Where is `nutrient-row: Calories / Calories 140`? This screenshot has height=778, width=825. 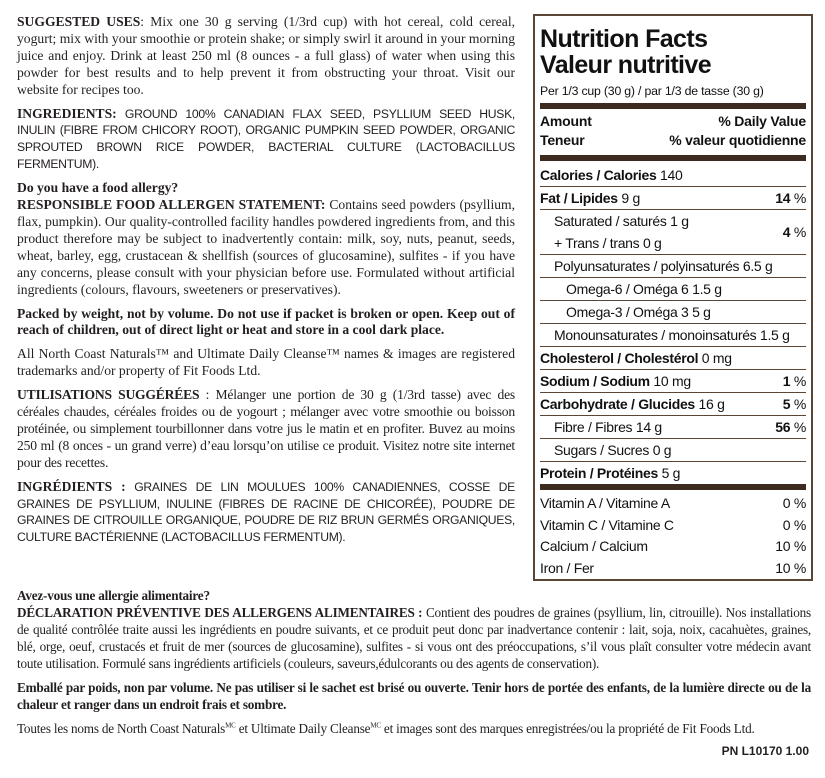
nutrient-row: Calories / Calories 140 is located at coordinates (673, 175).